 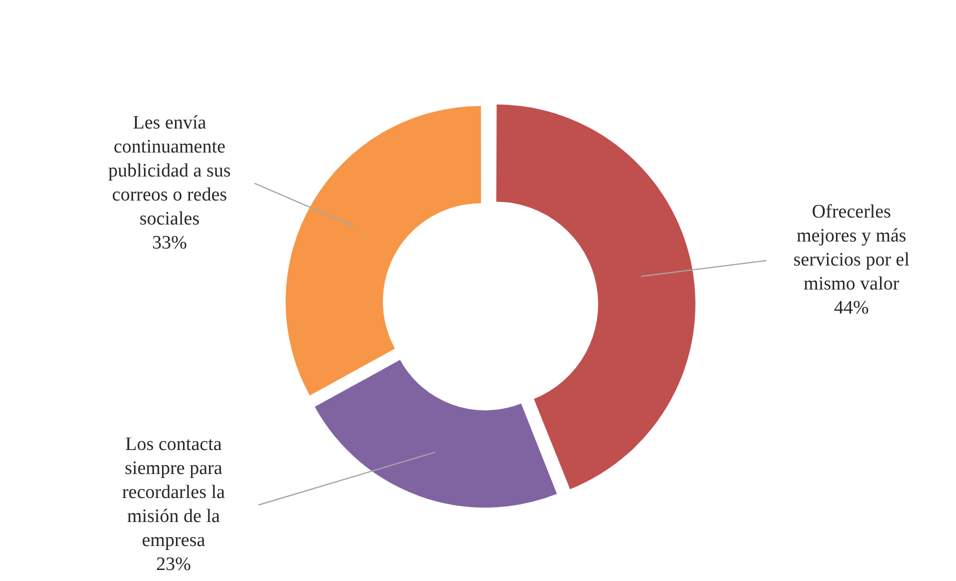 What do you see at coordinates (852, 308) in the screenshot?
I see `data-label: 44%` at bounding box center [852, 308].